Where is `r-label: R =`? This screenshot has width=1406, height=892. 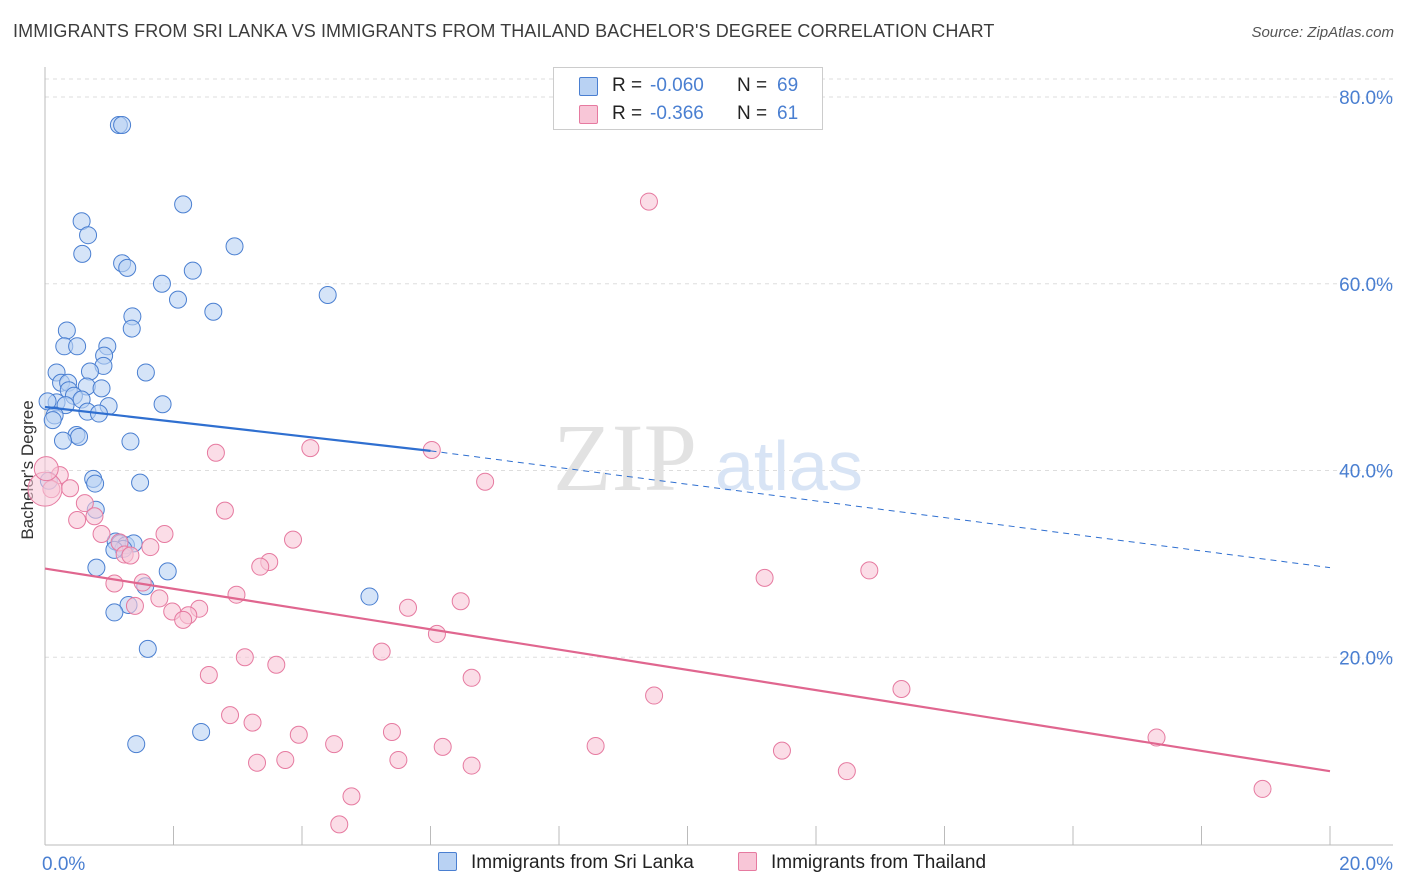
r-label: R = is located at coordinates (627, 113).